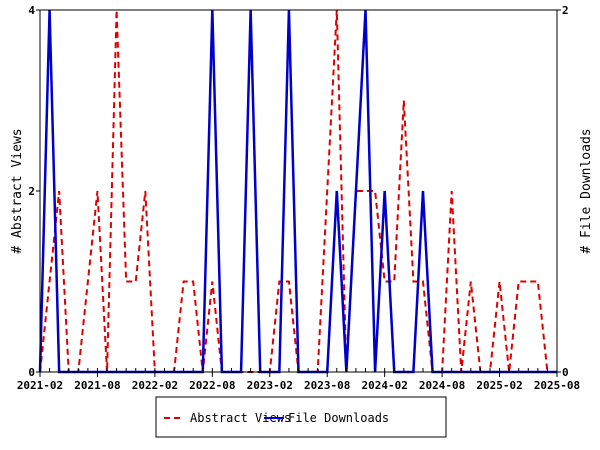  Describe the element at coordinates (270, 385) in the screenshot. I see `x-tick-label: 2023-02` at that location.